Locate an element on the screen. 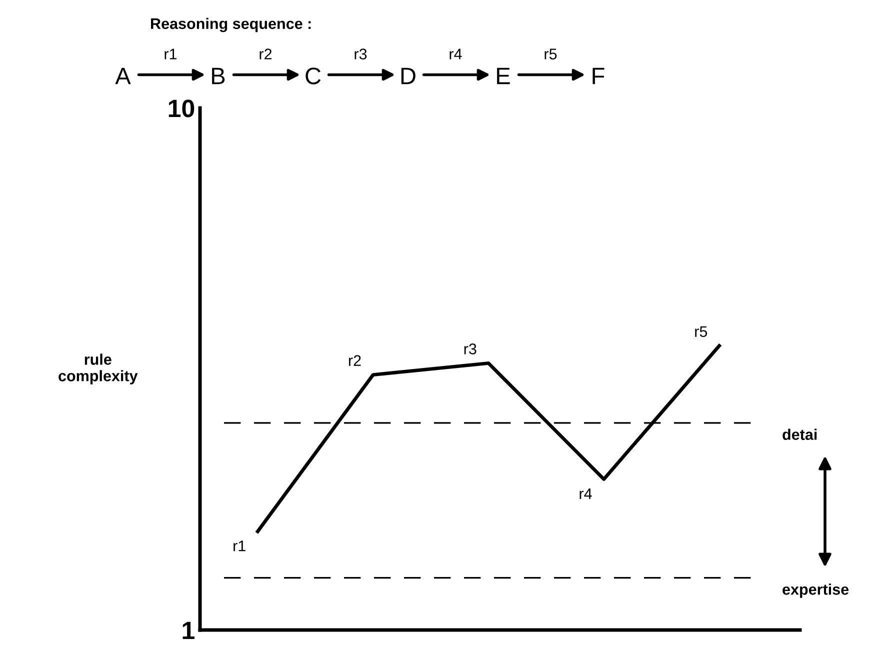 The image size is (880, 647). ref-line-label: detai is located at coordinates (799, 434).